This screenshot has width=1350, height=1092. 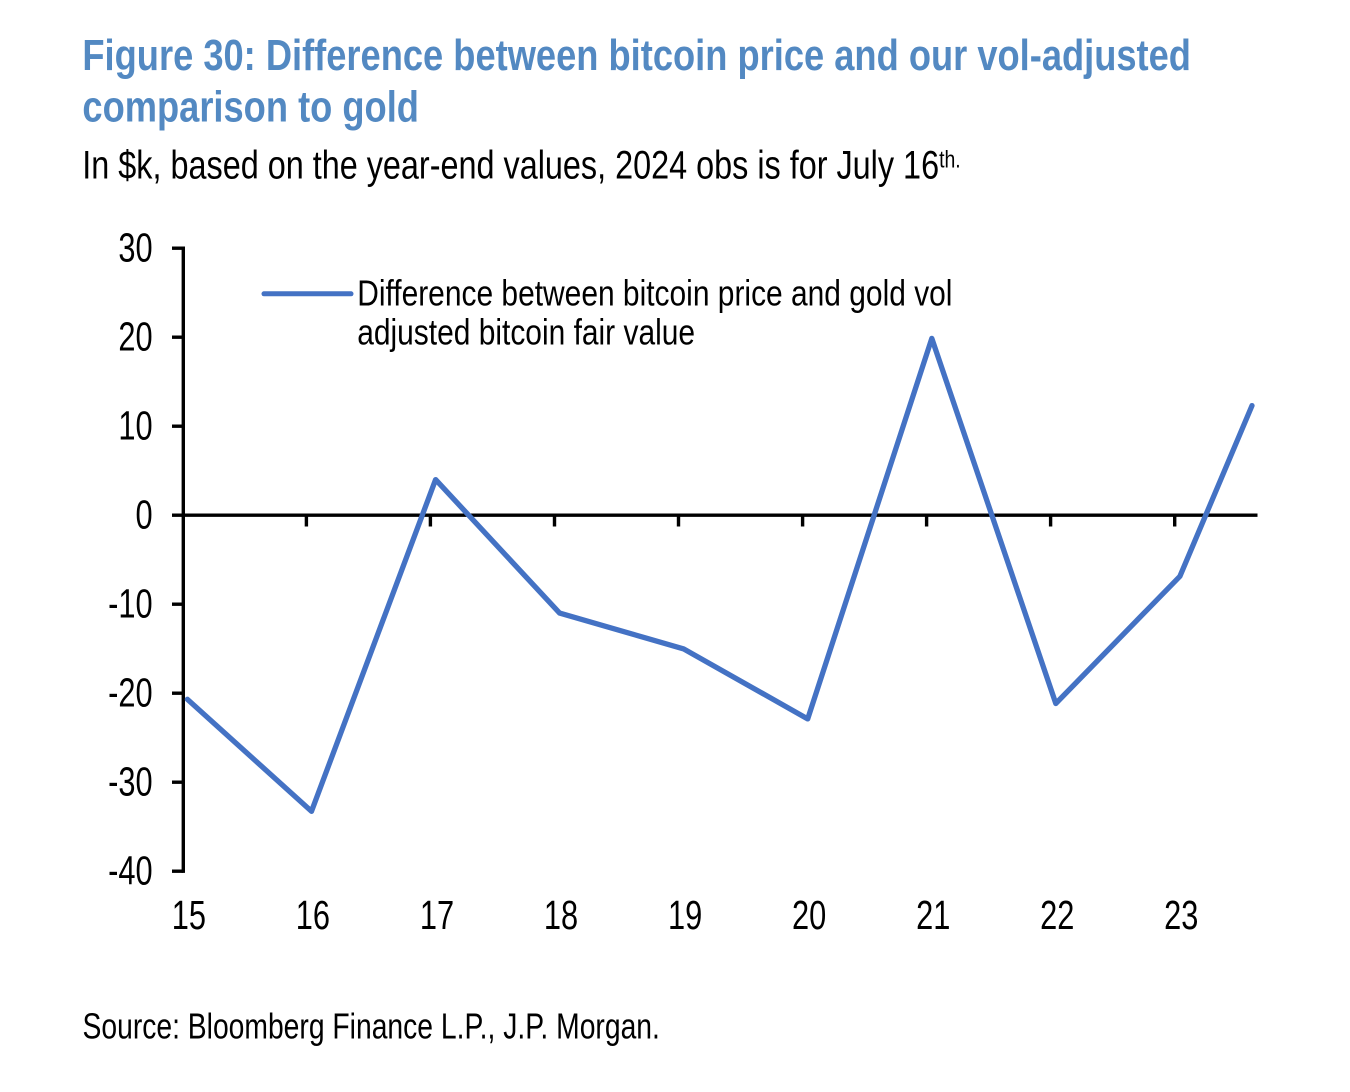 What do you see at coordinates (933, 915) in the screenshot?
I see `svg-text: 21` at bounding box center [933, 915].